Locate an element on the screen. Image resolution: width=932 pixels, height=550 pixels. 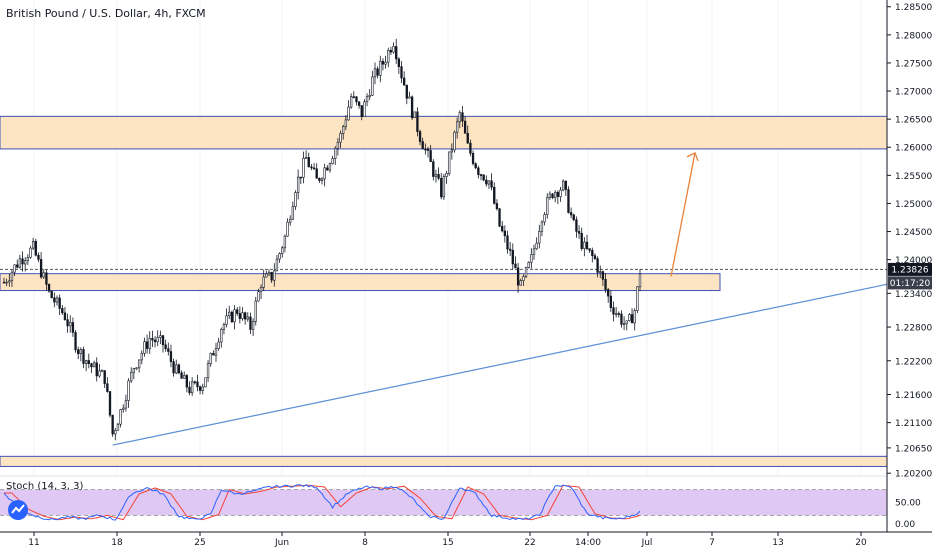
price-tick-label: 1.28500 is located at coordinates (913, 8).